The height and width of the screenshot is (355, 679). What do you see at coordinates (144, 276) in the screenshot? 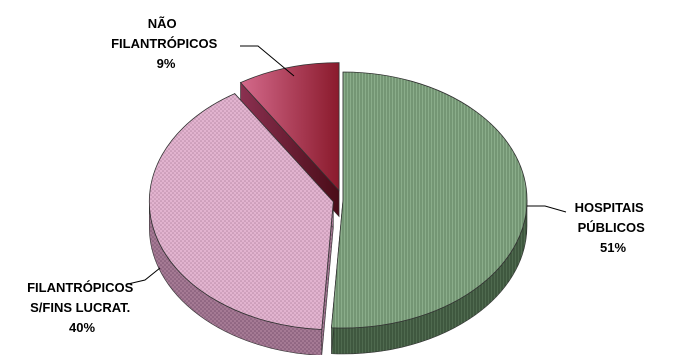
I see `leader-filantropicos` at bounding box center [144, 276].